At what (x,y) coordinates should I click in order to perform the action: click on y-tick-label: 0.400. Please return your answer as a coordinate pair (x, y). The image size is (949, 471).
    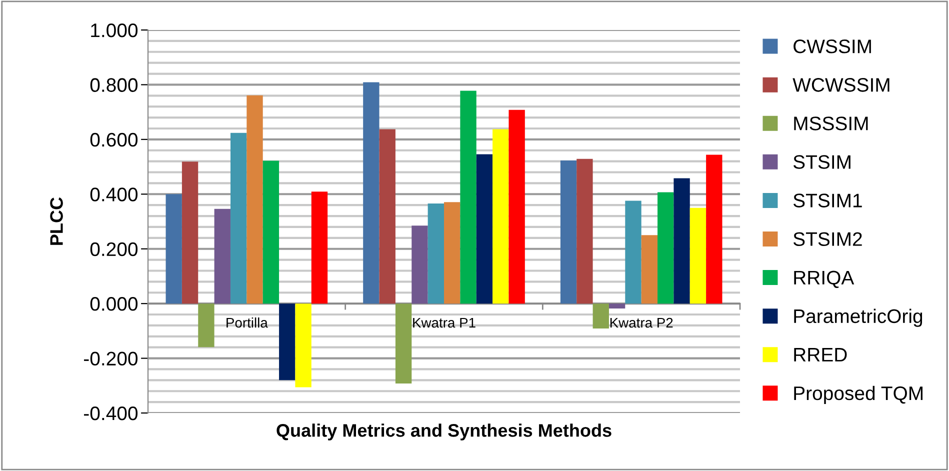
    Looking at the image, I should click on (114, 195).